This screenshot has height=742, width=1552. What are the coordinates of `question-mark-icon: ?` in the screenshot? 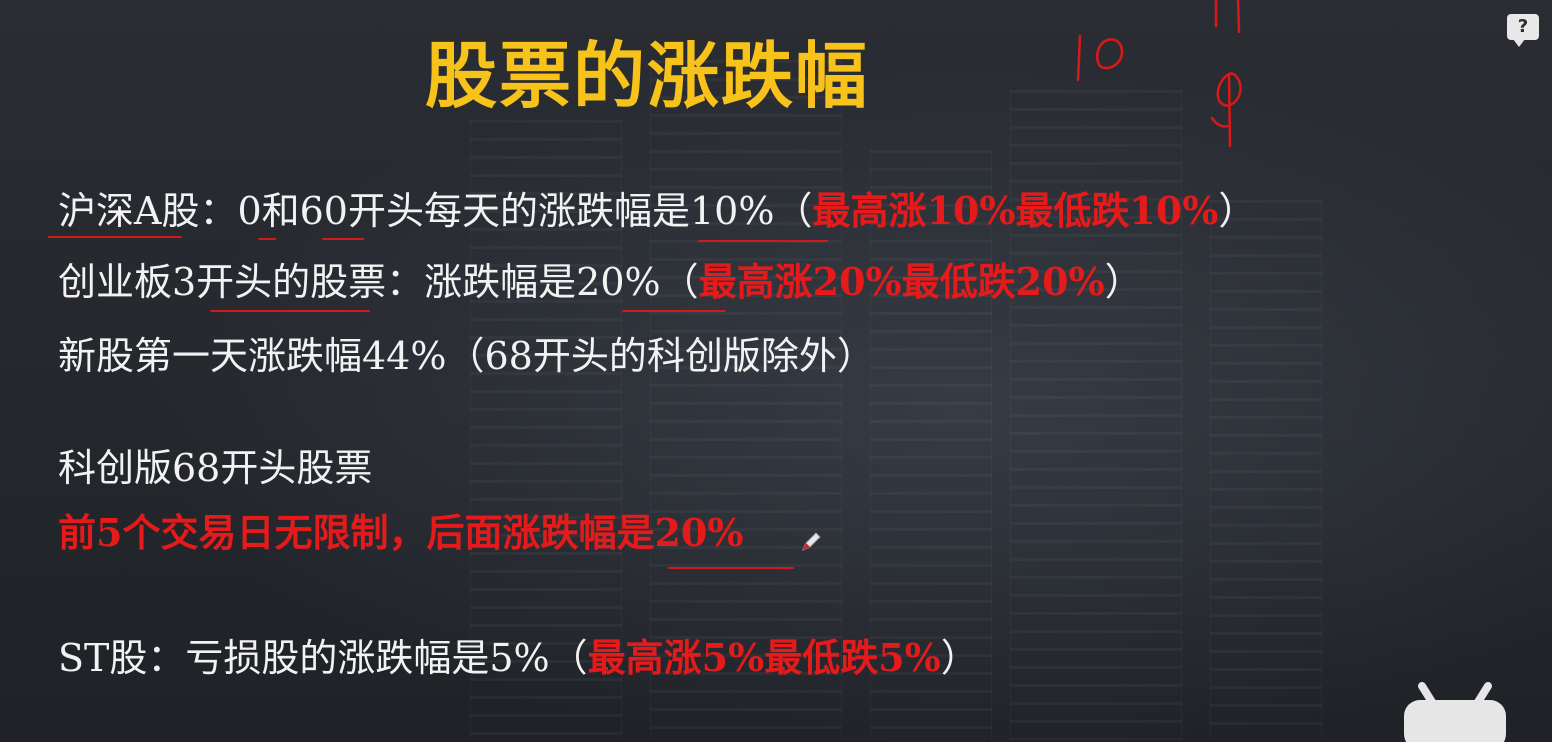 It's located at (1523, 26).